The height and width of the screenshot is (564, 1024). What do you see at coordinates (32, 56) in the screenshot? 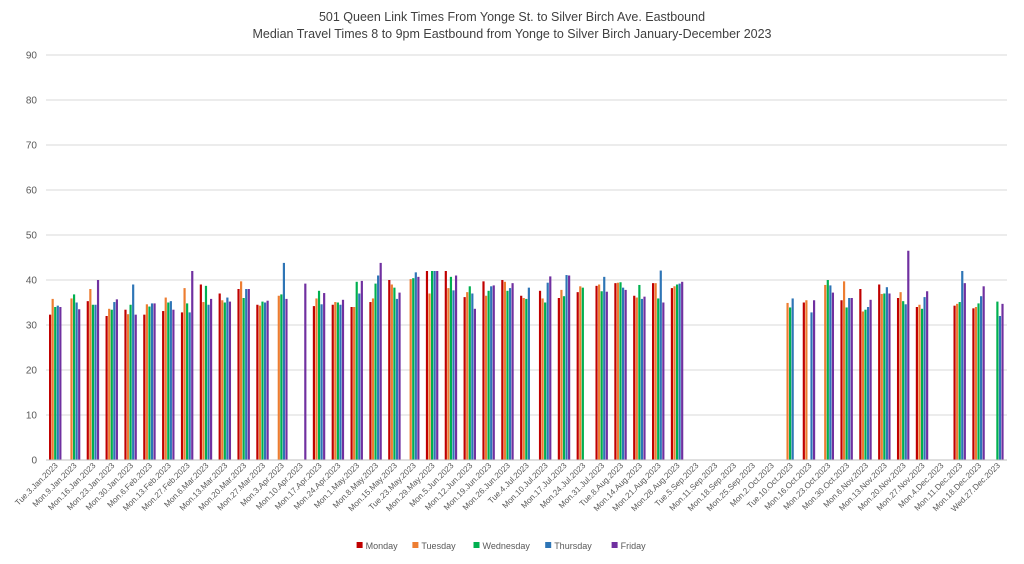
I see `y-tick-label: 90` at bounding box center [32, 56].